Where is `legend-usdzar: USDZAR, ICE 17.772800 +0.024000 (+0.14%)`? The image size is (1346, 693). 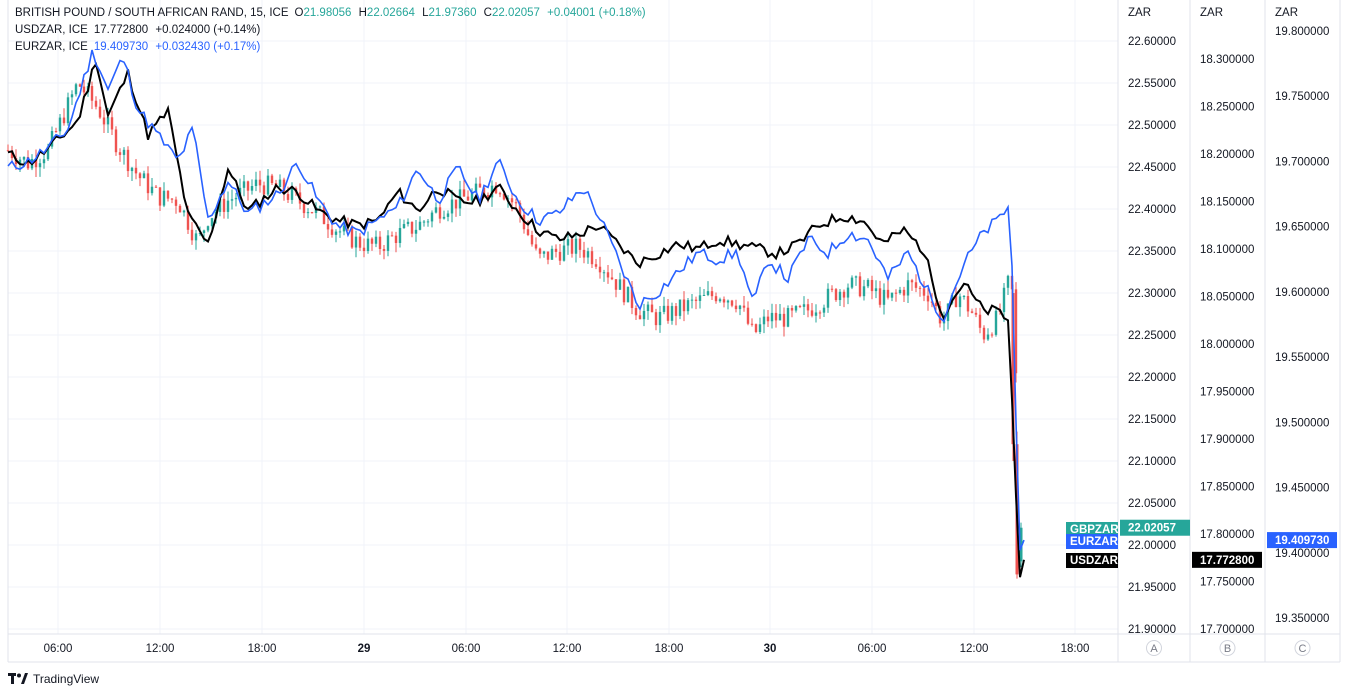
legend-usdzar: USDZAR, ICE 17.772800 +0.024000 (+0.14%) is located at coordinates (332, 30).